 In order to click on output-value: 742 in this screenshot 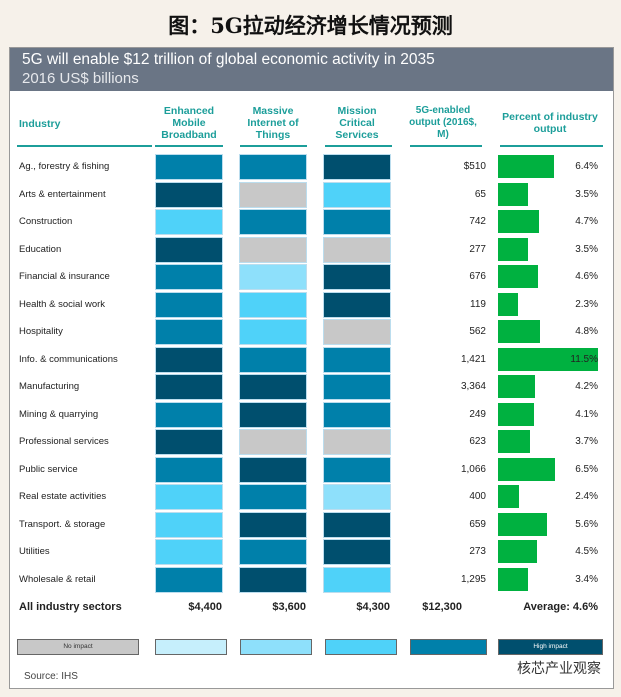, I will do `click(477, 221)`.